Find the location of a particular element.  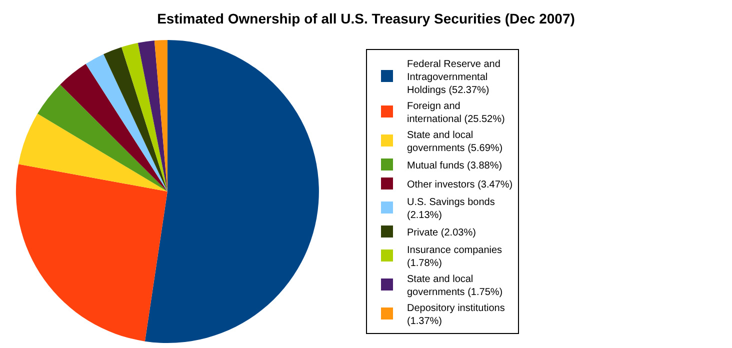

legend-label: Depository institutions (1.37%) is located at coordinates (456, 314).